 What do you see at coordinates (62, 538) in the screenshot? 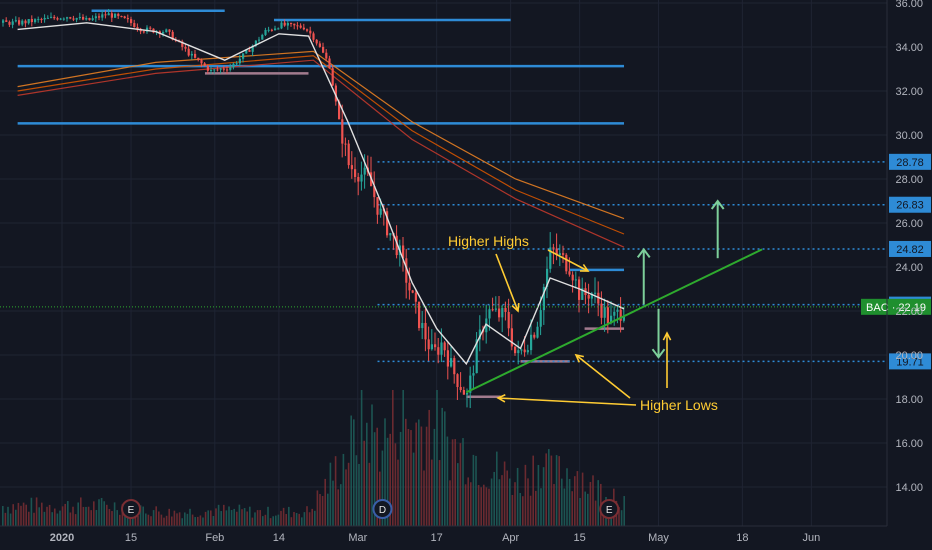
I see `x-tick-label: 2020` at bounding box center [62, 538].